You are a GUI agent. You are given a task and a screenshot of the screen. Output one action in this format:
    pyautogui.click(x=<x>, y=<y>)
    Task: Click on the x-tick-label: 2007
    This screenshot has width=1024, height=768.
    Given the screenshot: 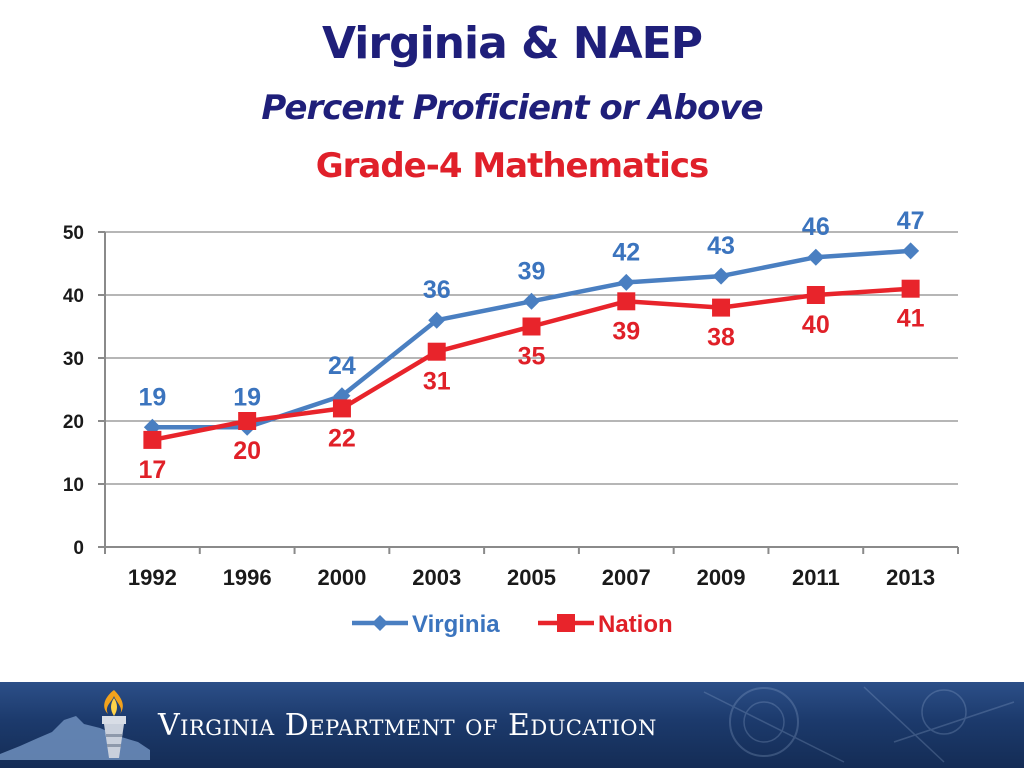 What is the action you would take?
    pyautogui.click(x=626, y=577)
    